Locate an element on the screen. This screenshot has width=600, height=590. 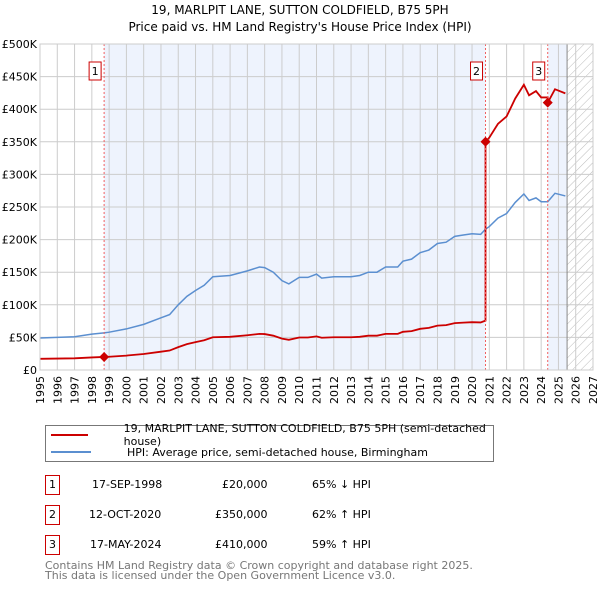
sale-row: 3 17-MAY-2024 £410,000 59% ↑ HPI is located at coordinates (245, 545).